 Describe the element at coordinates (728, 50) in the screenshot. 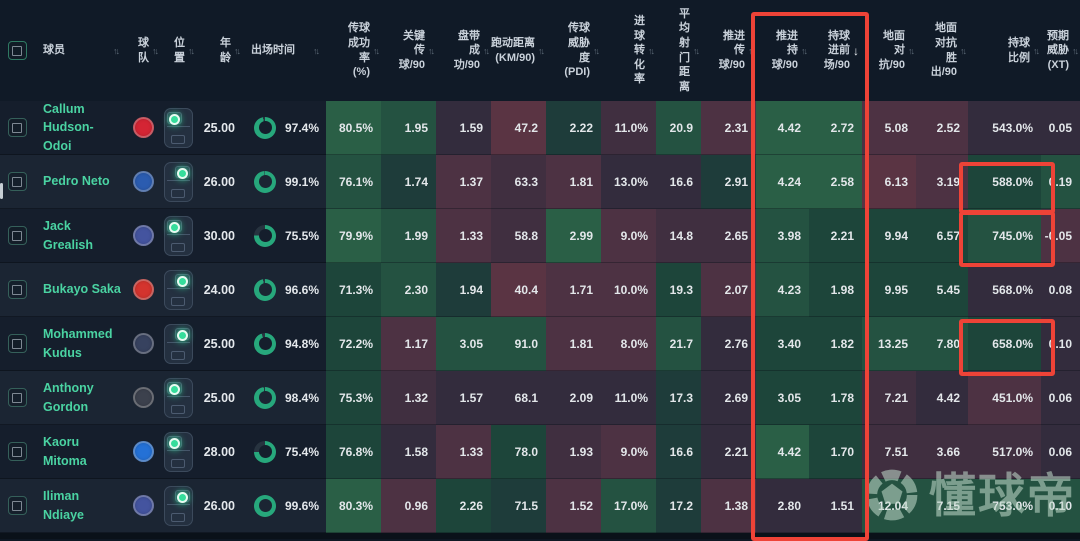

I see `column-header: 推进 传 球/90 ↑↓` at that location.